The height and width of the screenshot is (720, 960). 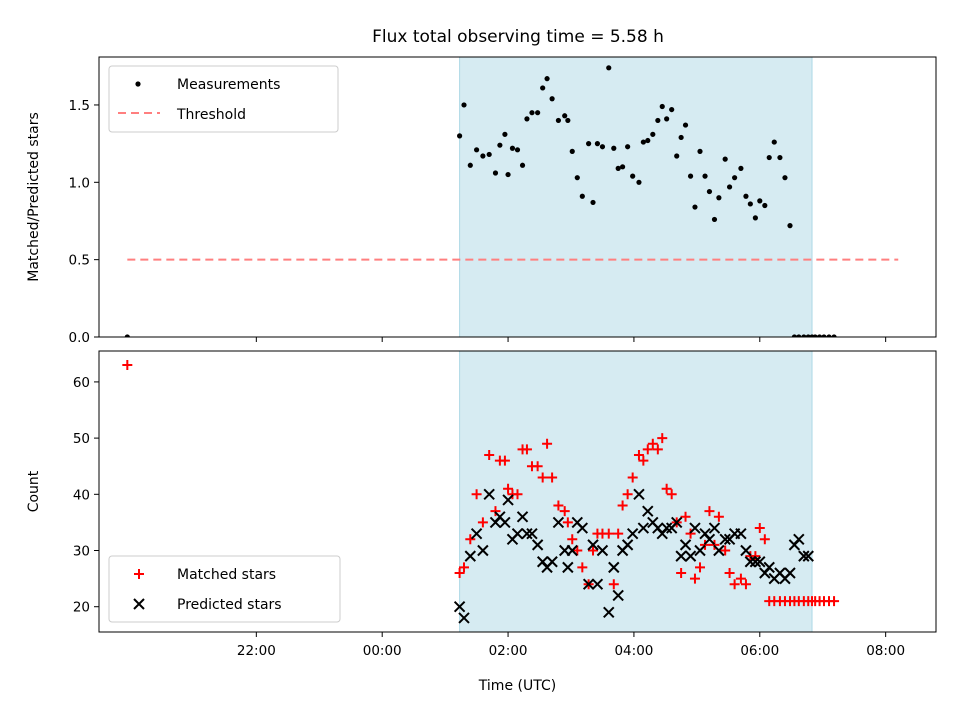 What do you see at coordinates (79, 338) in the screenshot?
I see `y-tick-label: 0.0` at bounding box center [79, 338].